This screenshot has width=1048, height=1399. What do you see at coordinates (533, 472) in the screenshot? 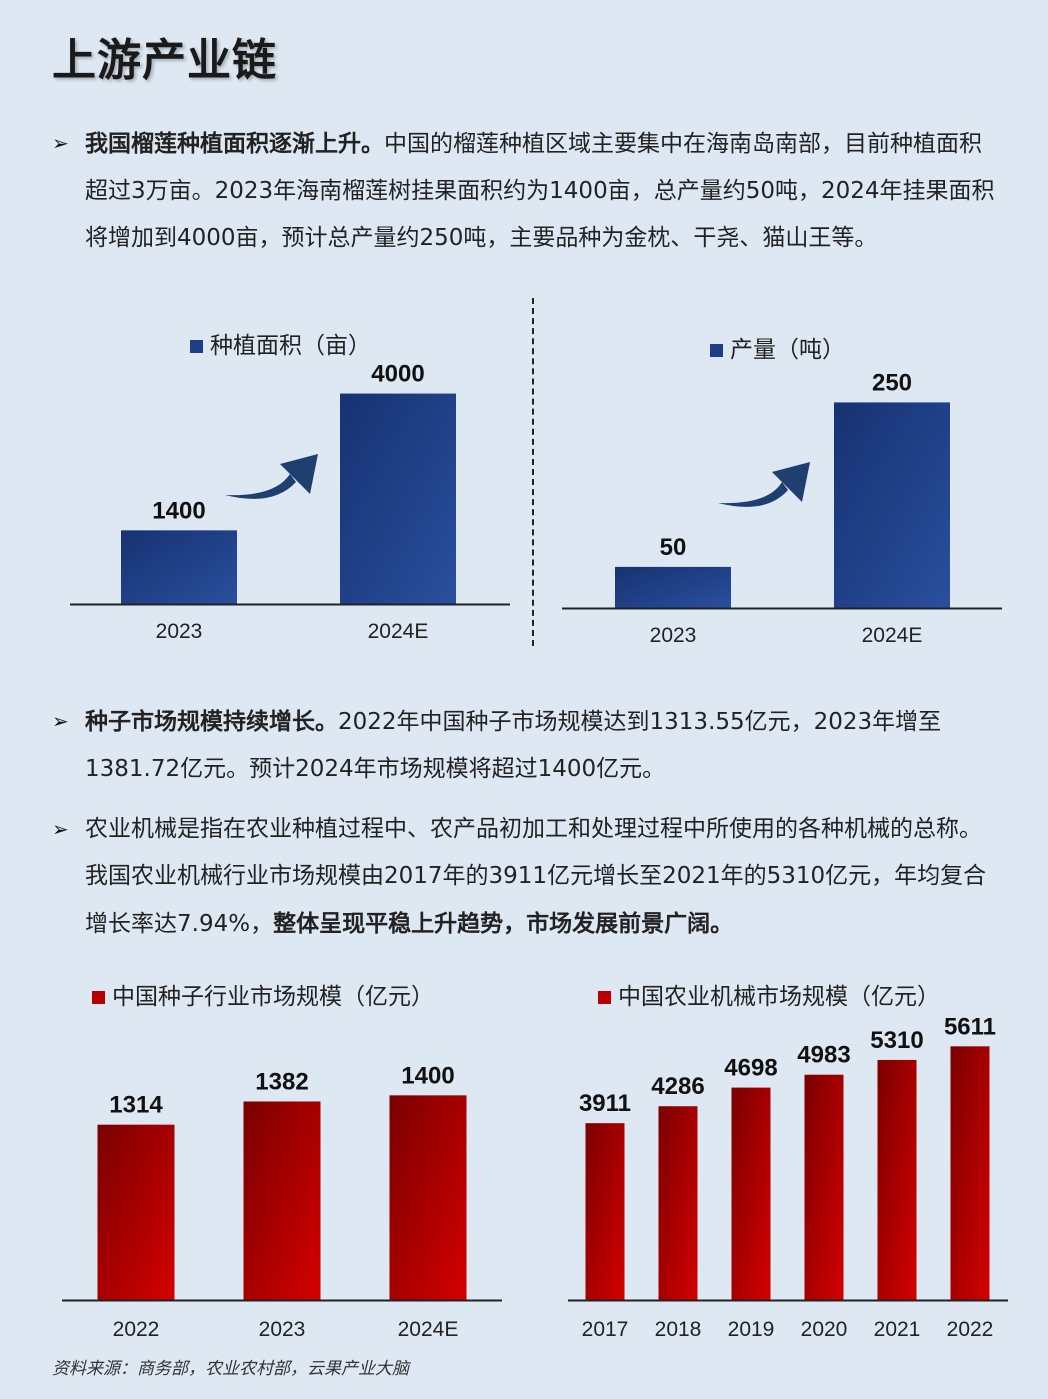
I see `chart-divider` at bounding box center [533, 472].